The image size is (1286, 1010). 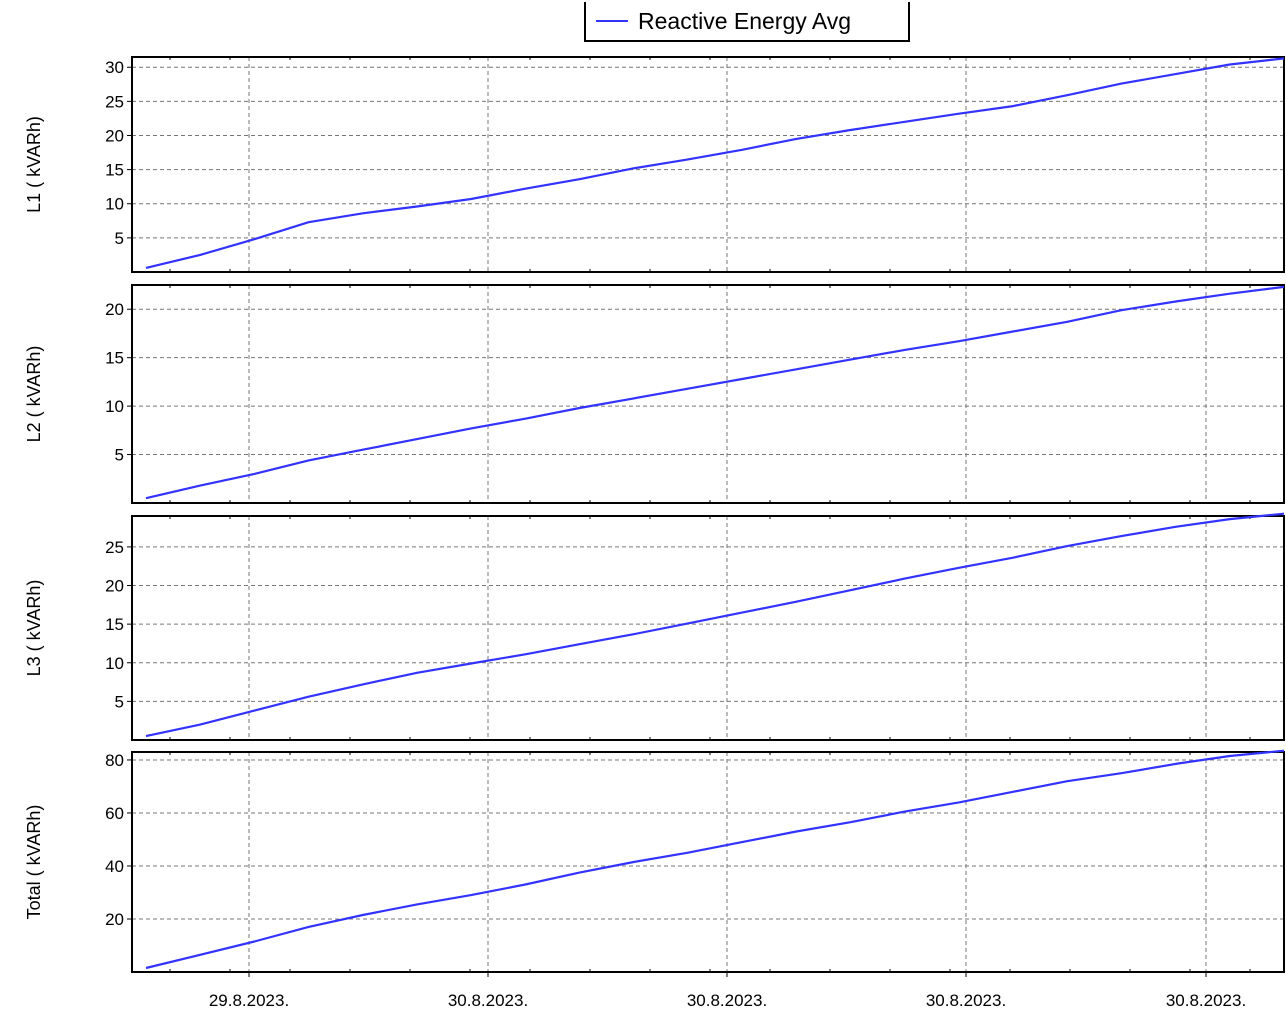 What do you see at coordinates (34, 628) in the screenshot?
I see `y-axis-label: L3 ( kVARh)` at bounding box center [34, 628].